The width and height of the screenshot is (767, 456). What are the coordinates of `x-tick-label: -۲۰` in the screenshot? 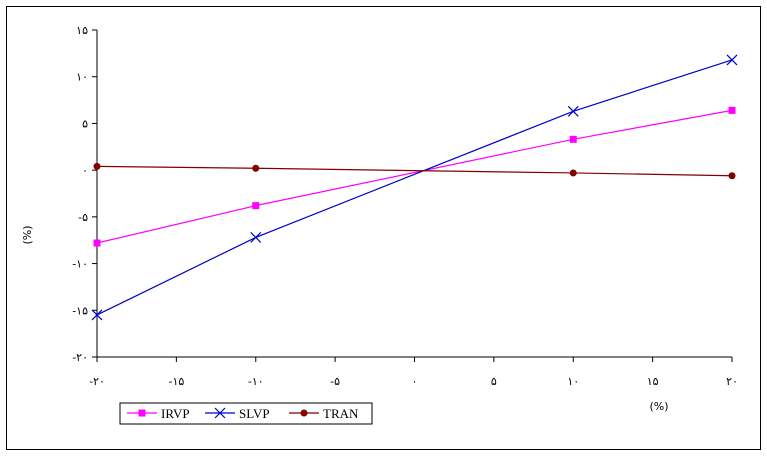 It's located at (97, 381).